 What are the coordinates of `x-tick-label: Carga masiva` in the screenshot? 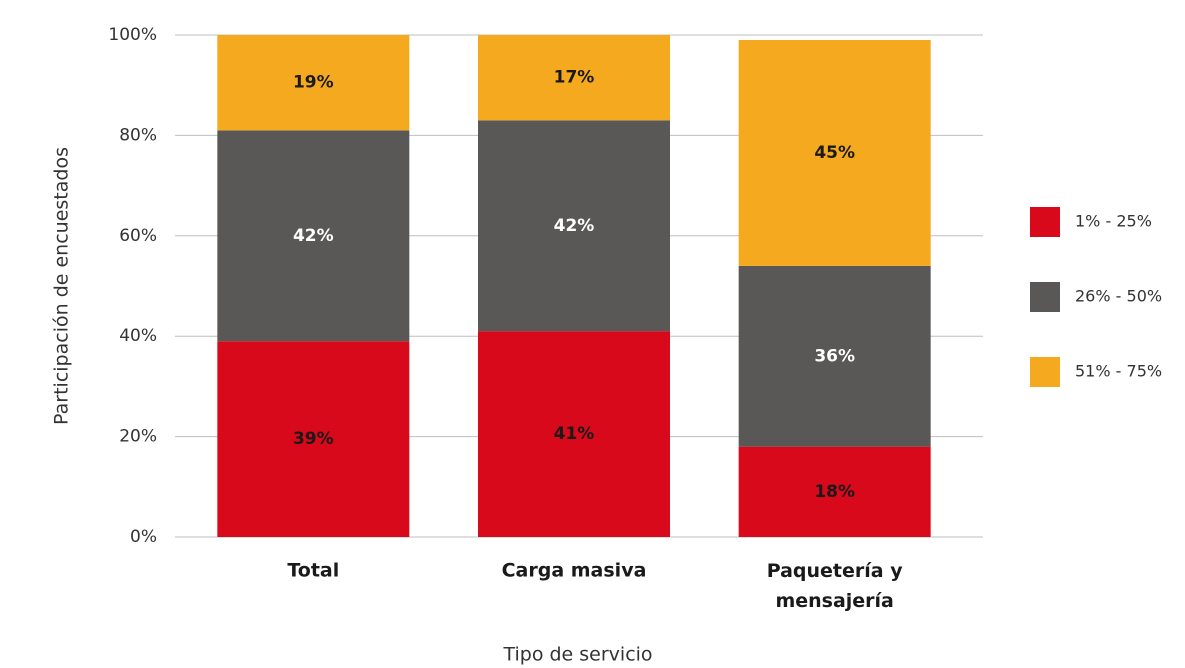 It's located at (574, 571).